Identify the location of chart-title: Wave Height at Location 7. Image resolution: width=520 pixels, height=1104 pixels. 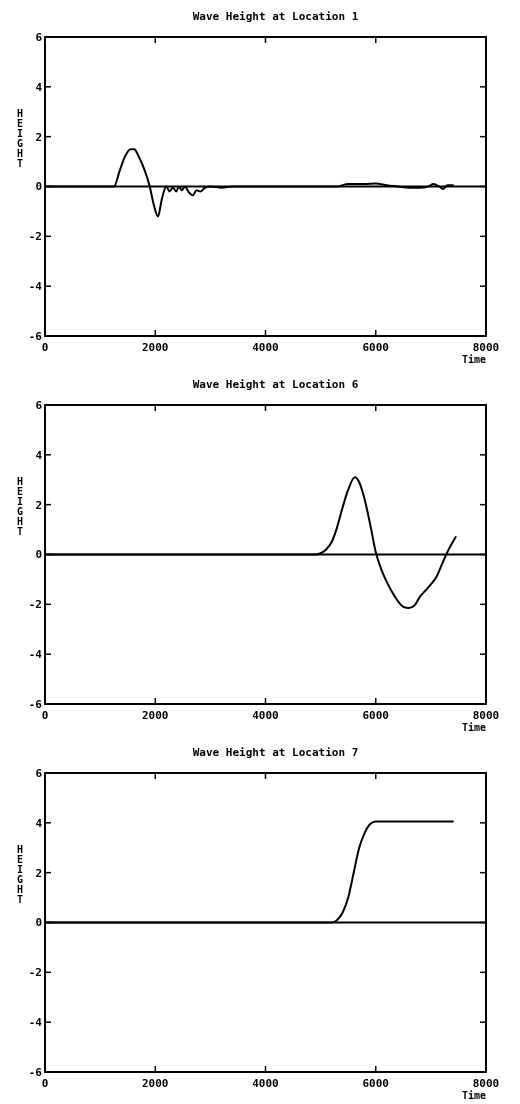
(275, 752).